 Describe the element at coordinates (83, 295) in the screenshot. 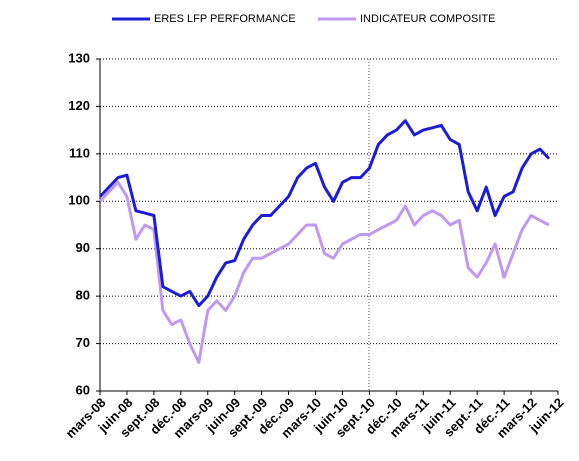

I see `y-tick-label: 80` at that location.